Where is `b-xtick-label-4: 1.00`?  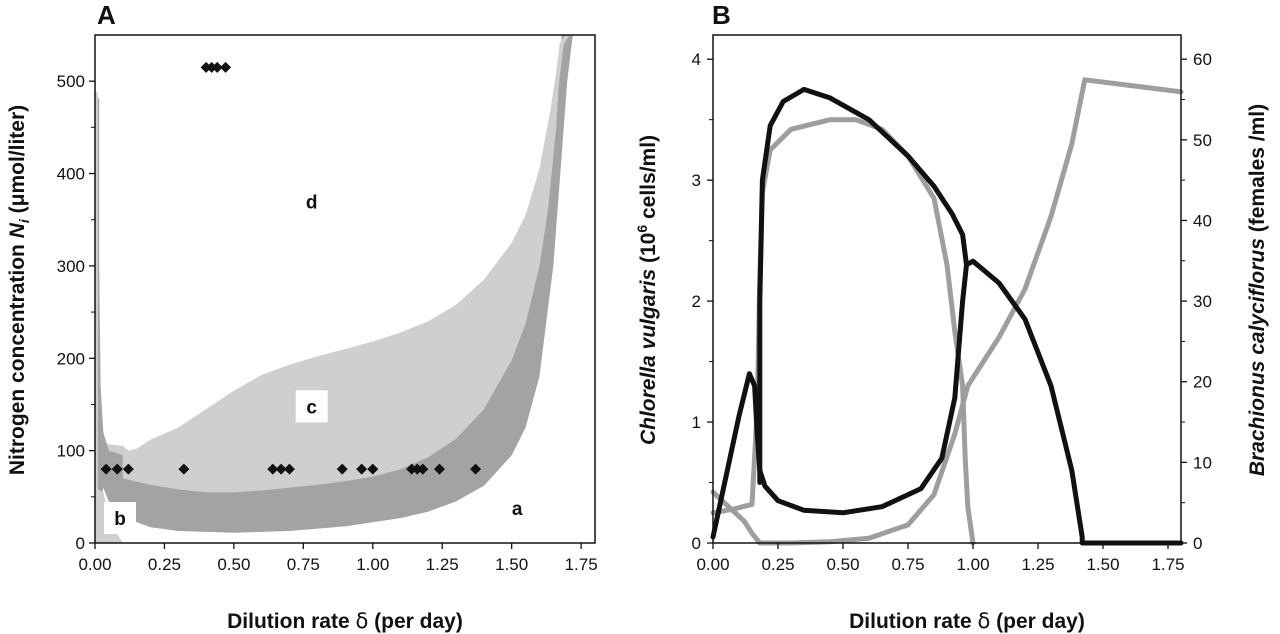
b-xtick-label-4: 1.00 is located at coordinates (972, 564).